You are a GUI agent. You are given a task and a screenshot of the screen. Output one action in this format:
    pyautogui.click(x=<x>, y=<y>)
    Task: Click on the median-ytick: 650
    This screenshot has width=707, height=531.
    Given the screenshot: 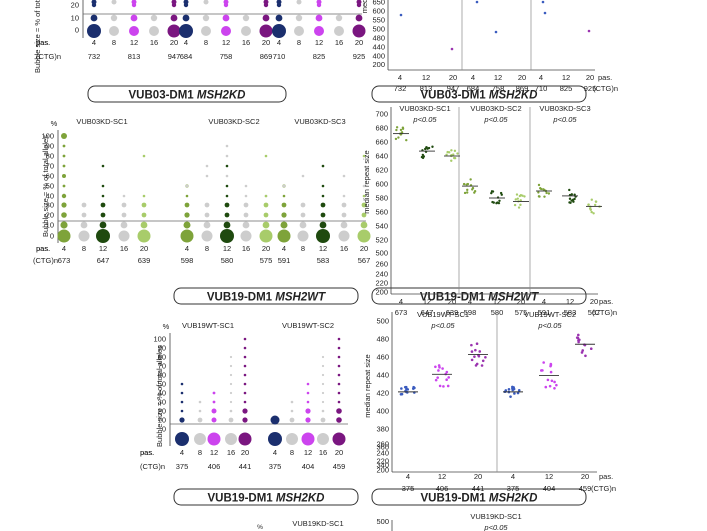 What is the action you would take?
    pyautogui.click(x=378, y=3)
    